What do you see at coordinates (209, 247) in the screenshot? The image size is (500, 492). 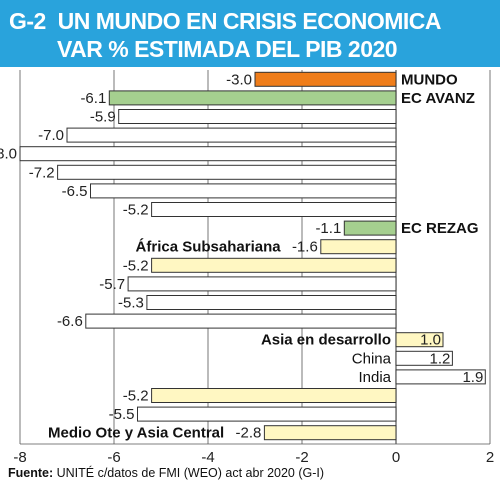 I see `category-label: África Subsahariana` at bounding box center [209, 247].